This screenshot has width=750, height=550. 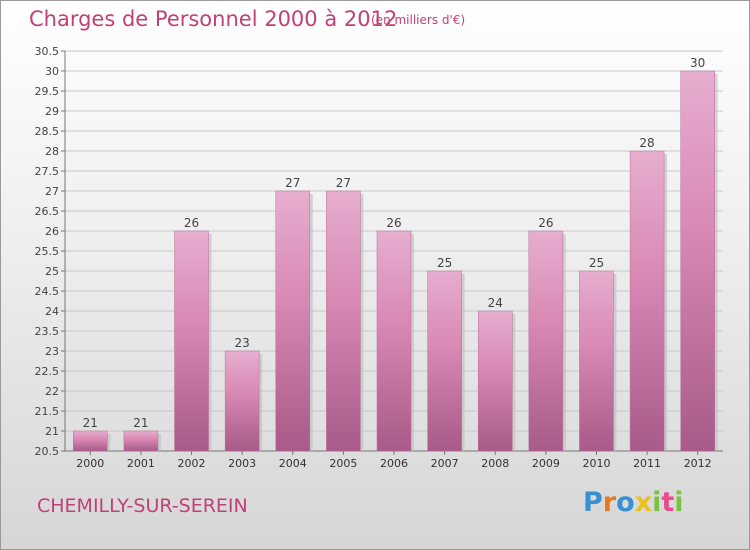 I want to click on y-tick-label: 28, so click(x=52, y=151).